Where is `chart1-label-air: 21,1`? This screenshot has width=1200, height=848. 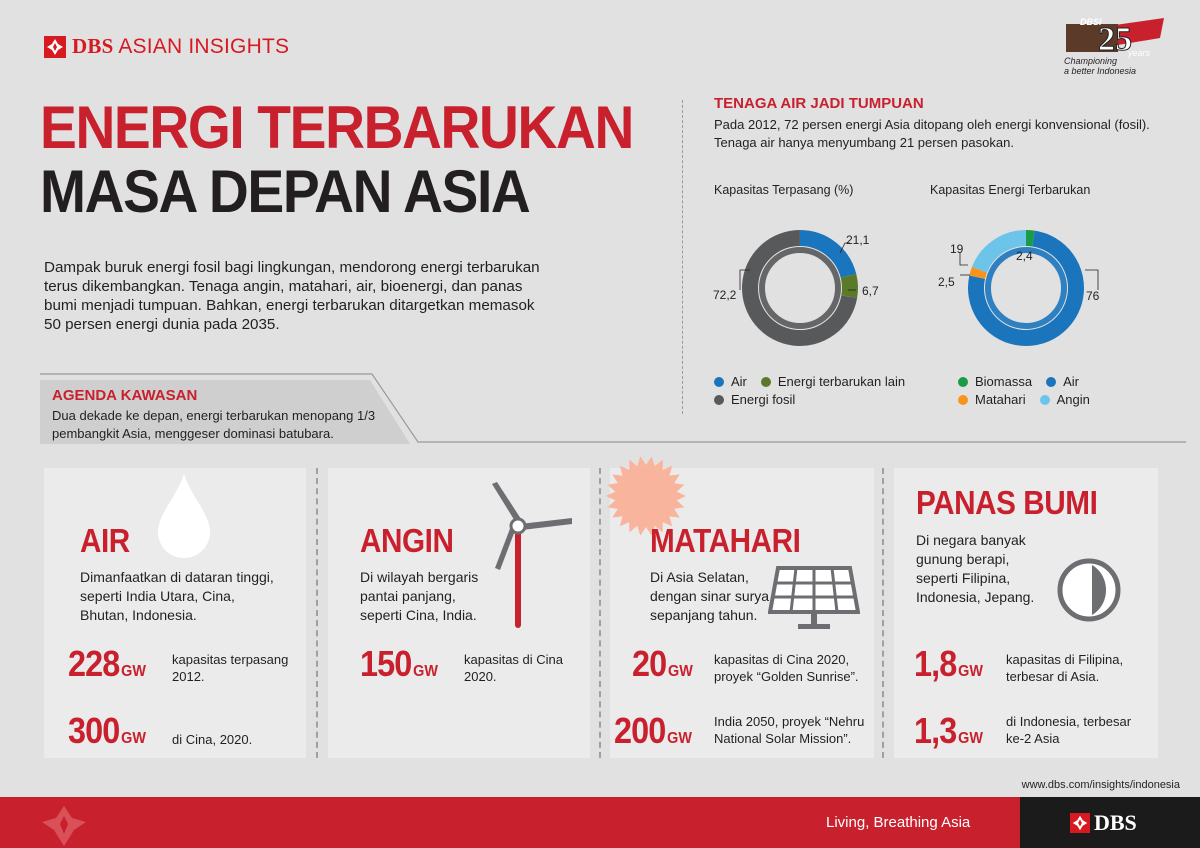
chart1-label-air: 21,1 is located at coordinates (858, 240).